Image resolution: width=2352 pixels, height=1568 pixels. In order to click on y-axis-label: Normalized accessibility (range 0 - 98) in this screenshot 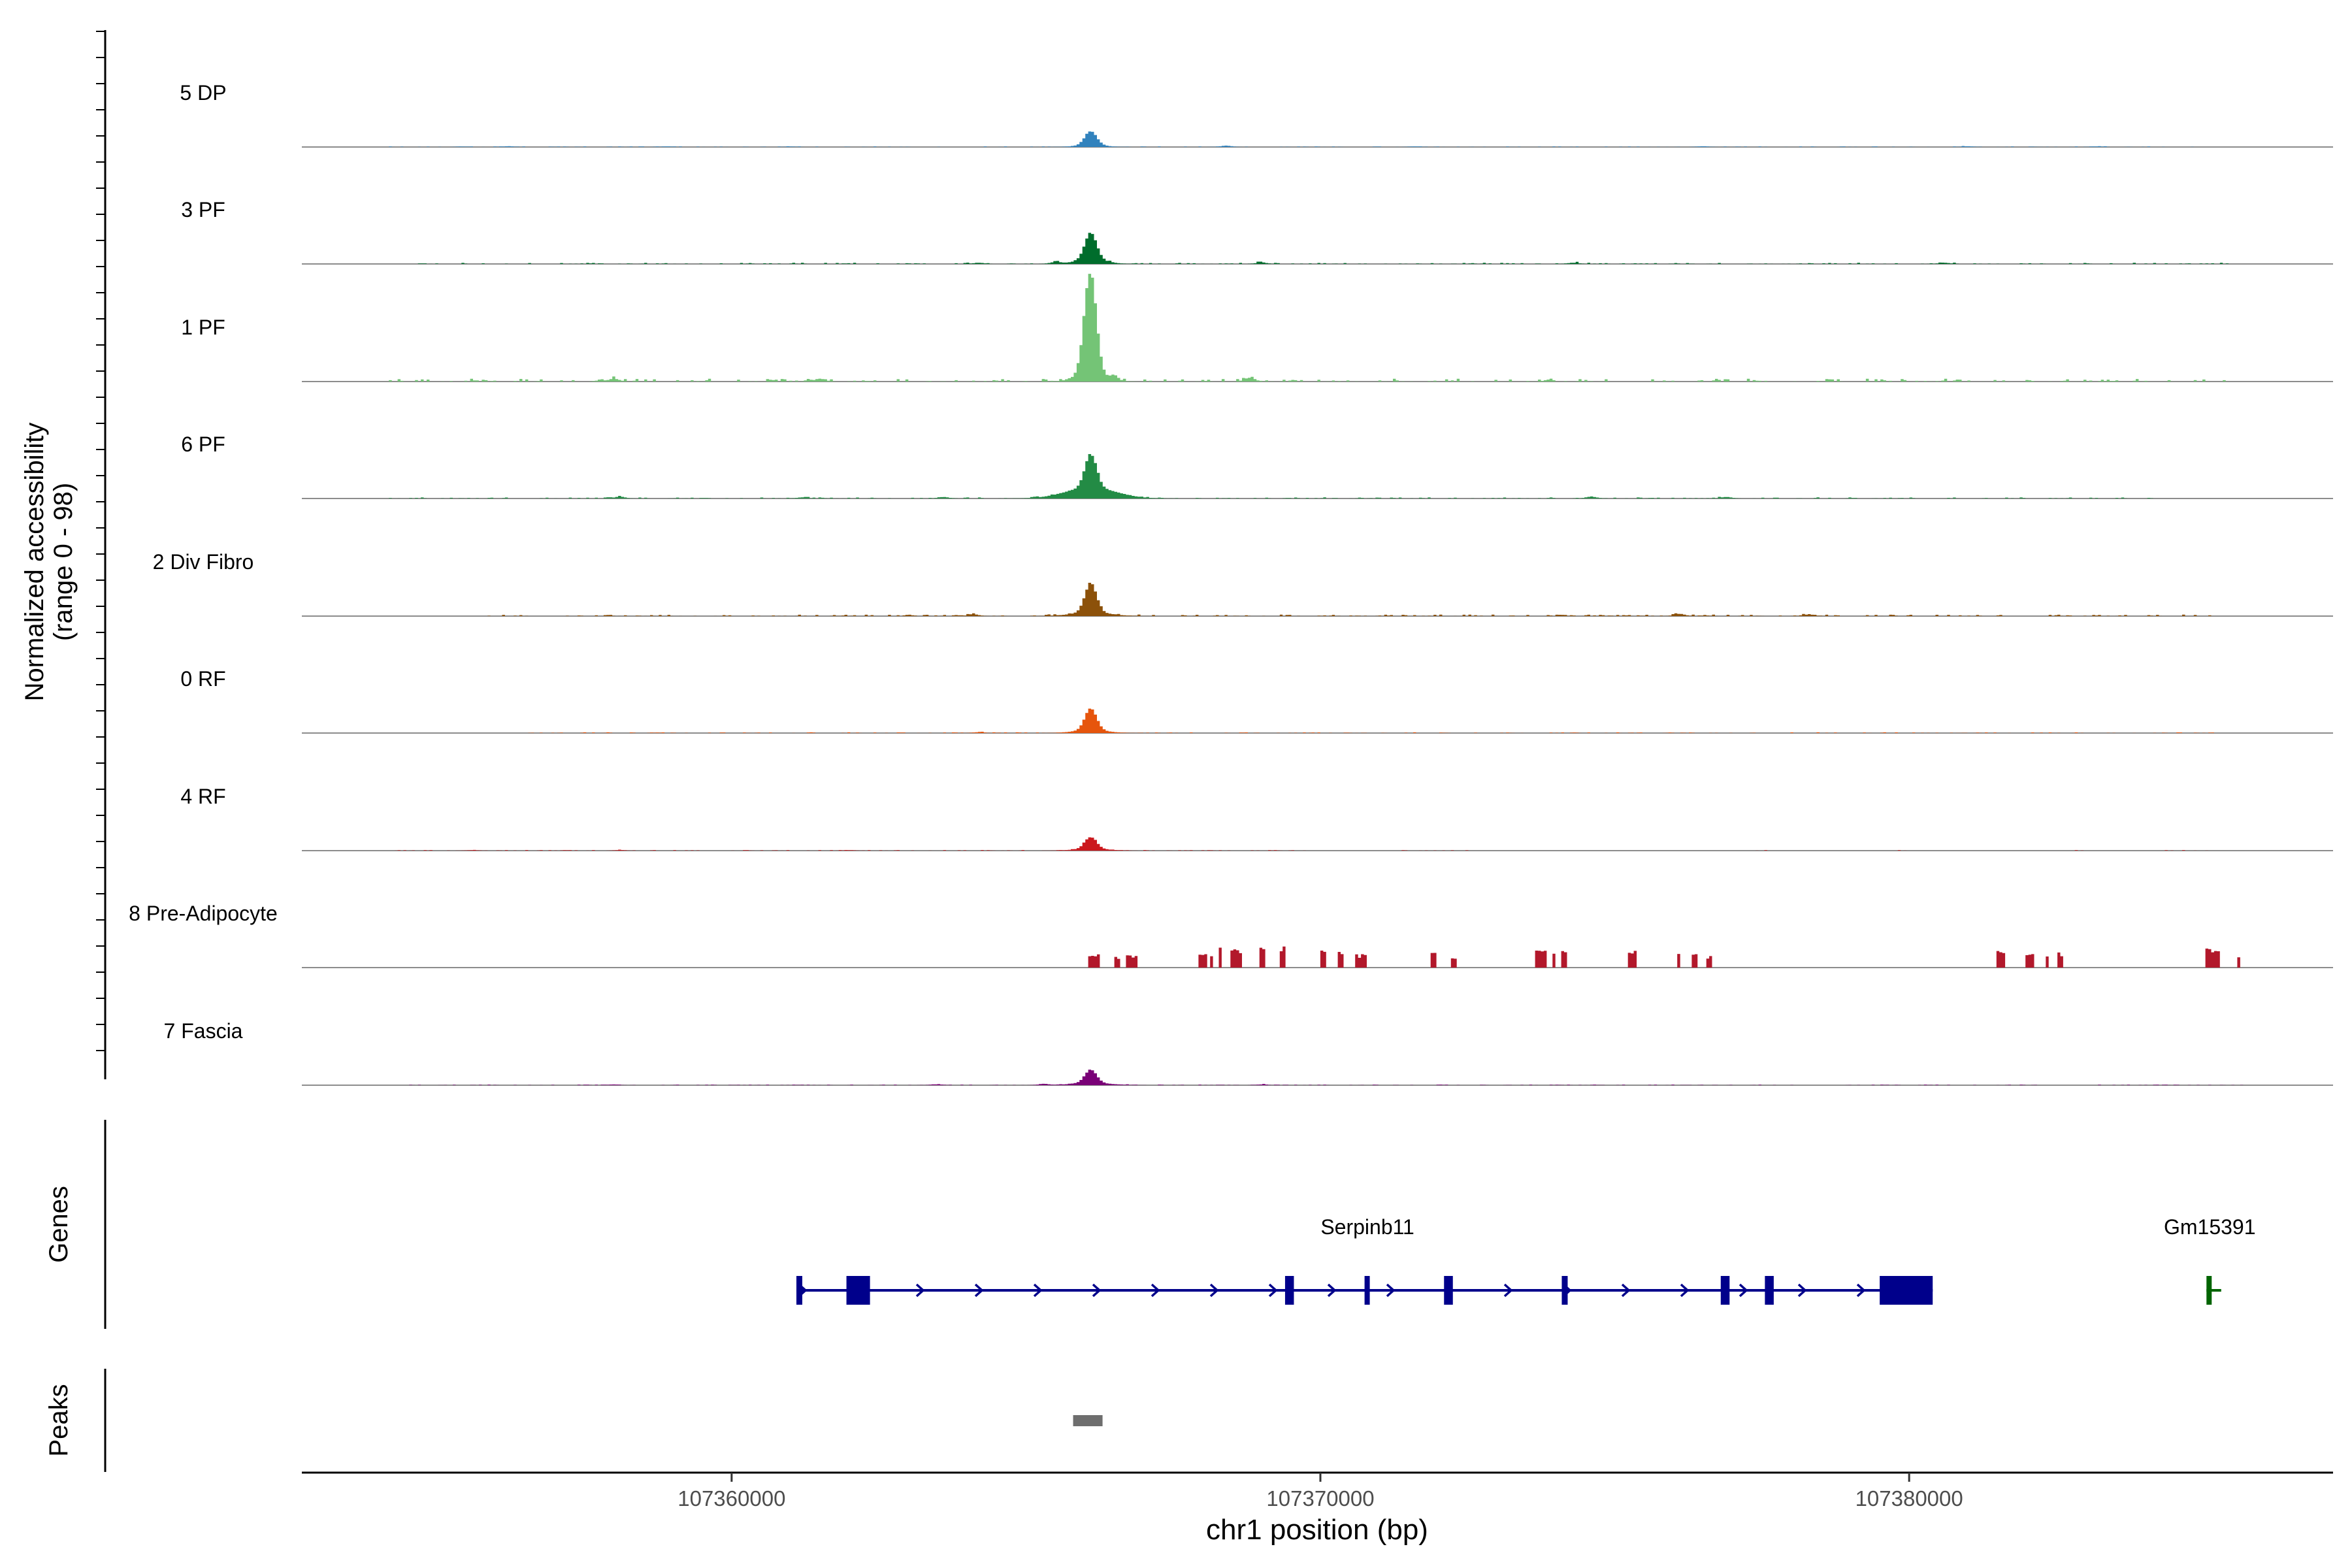, I will do `click(49, 562)`.